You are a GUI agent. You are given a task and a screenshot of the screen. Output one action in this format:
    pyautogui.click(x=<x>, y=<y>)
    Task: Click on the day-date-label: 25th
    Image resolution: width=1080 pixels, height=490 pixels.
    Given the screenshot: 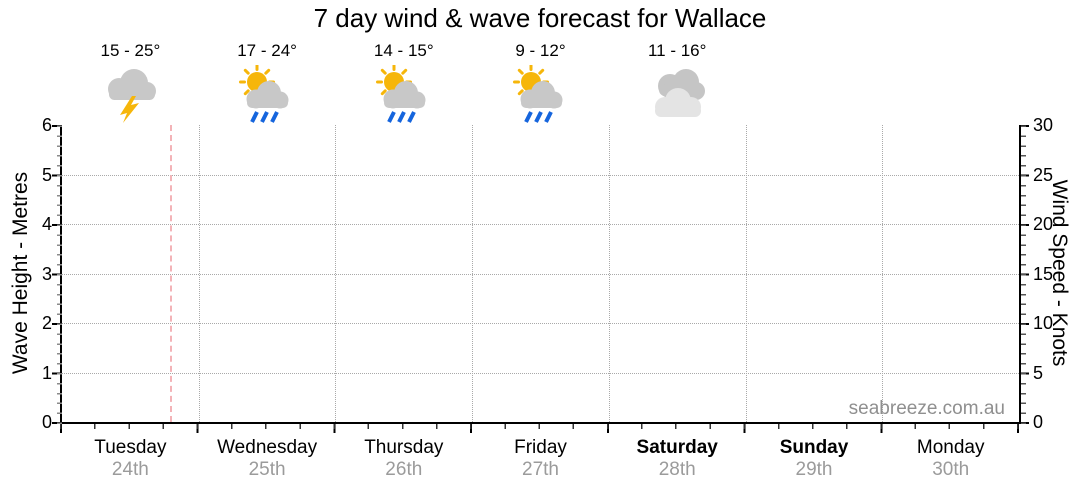 What is the action you would take?
    pyautogui.click(x=267, y=469)
    